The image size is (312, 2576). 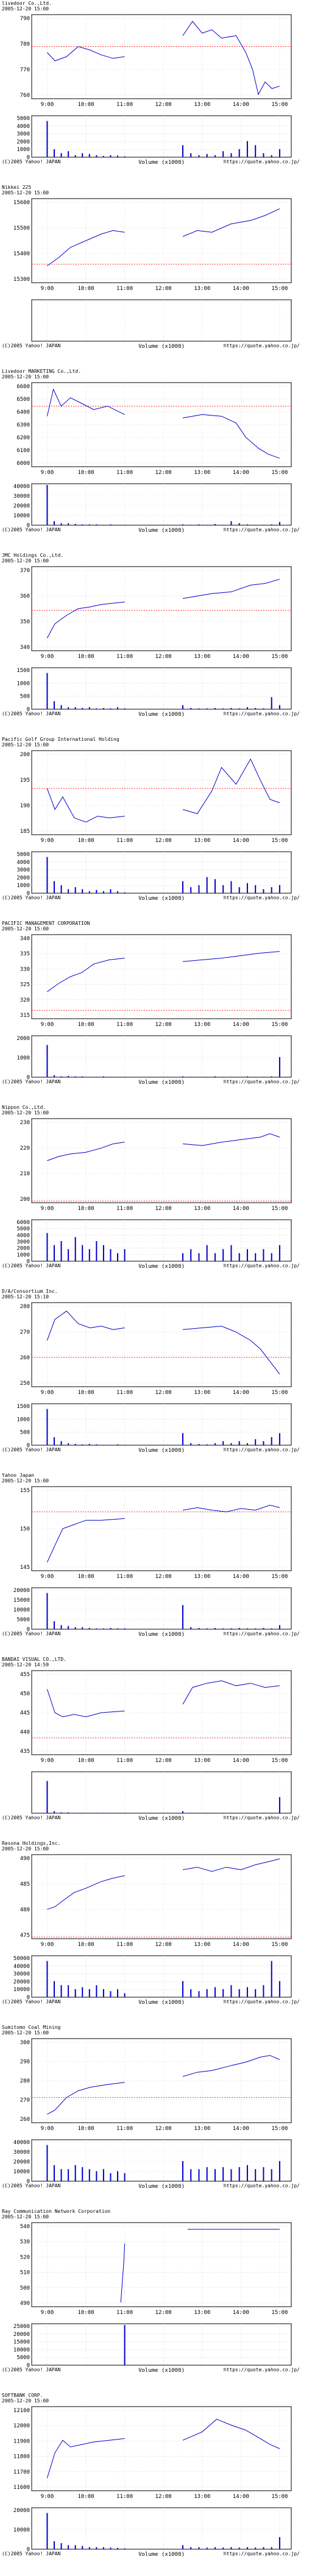 What do you see at coordinates (25, 1110) in the screenshot?
I see `panel-header: Nippon Co.,Ltd. 2005-12-20 15:00` at bounding box center [25, 1110].